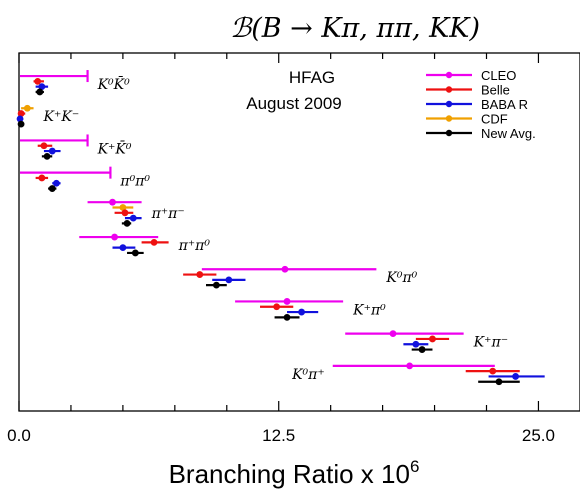  I want to click on x-tick-label: 12.5, so click(278, 435).